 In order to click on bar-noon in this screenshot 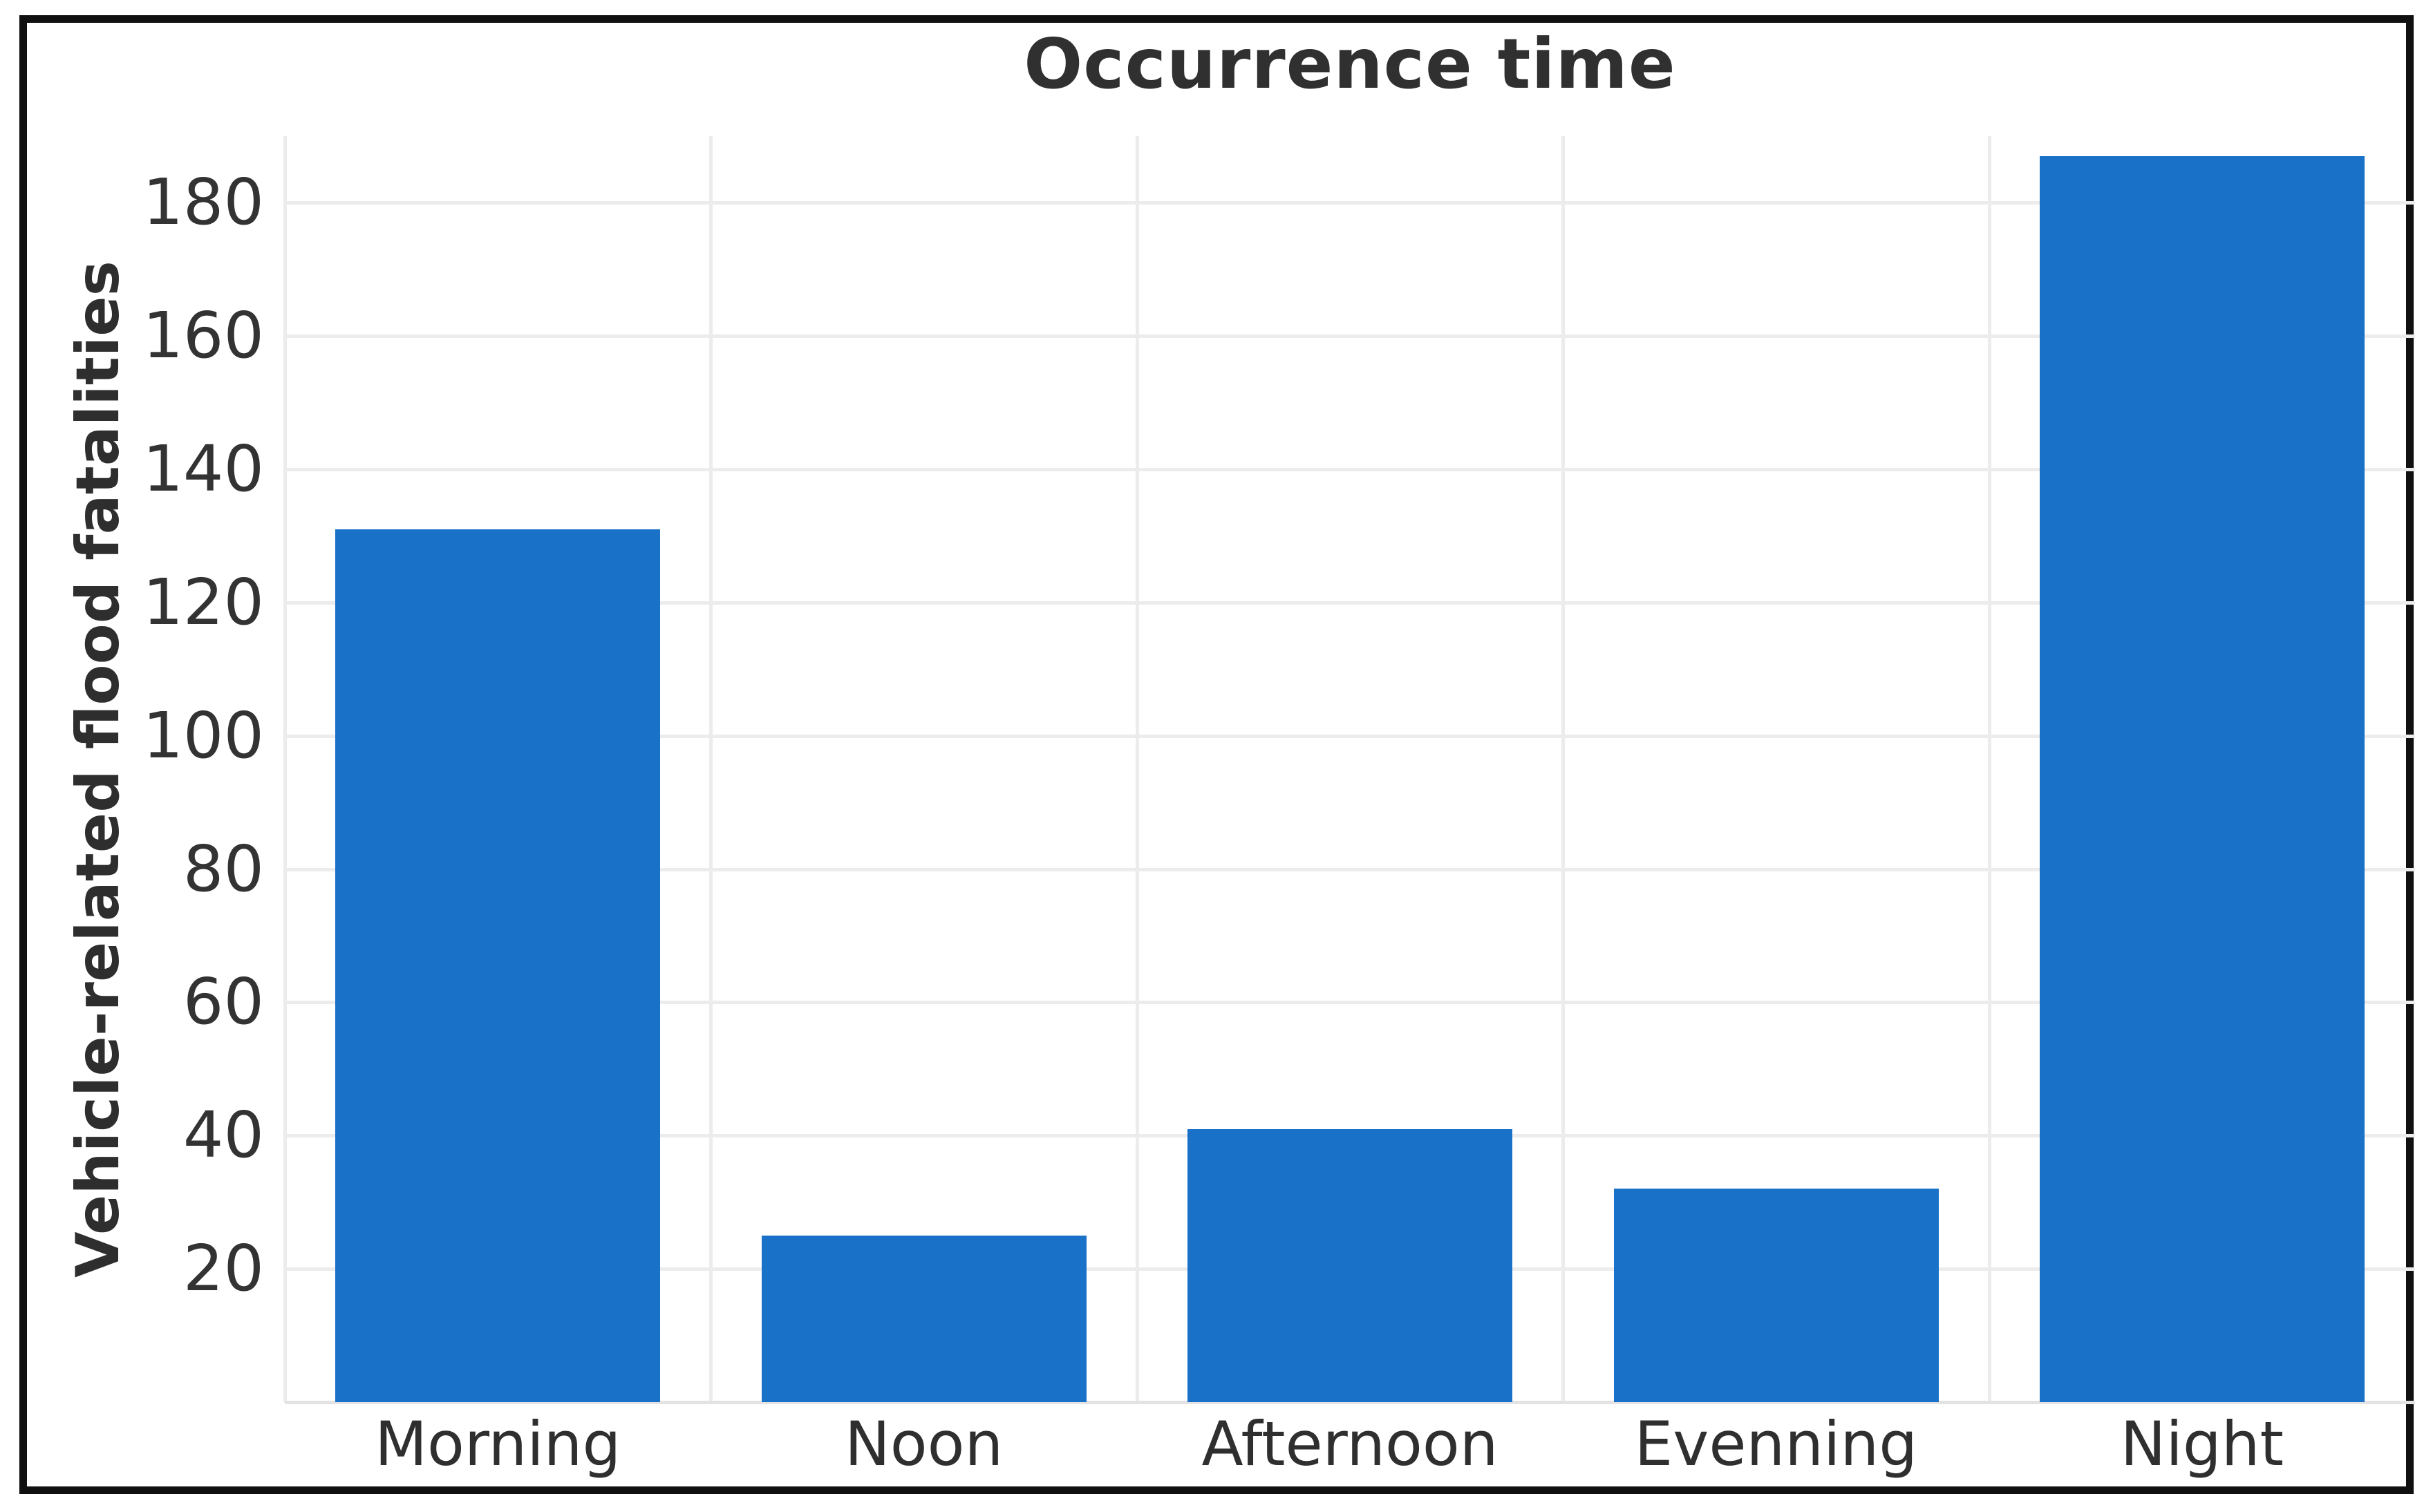, I will do `click(924, 1319)`.